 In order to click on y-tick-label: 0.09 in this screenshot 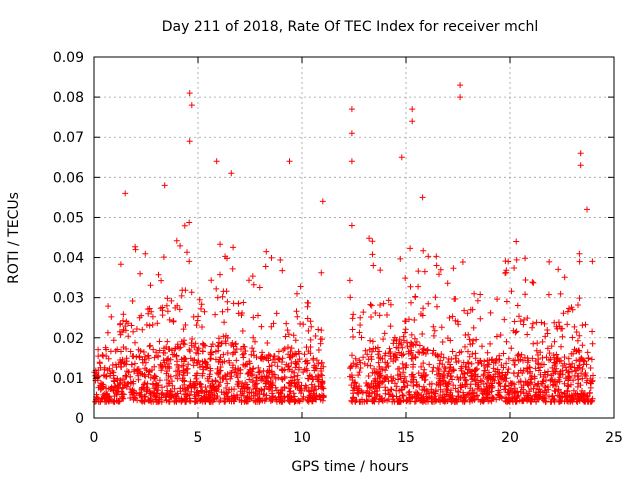, I will do `click(68, 58)`.